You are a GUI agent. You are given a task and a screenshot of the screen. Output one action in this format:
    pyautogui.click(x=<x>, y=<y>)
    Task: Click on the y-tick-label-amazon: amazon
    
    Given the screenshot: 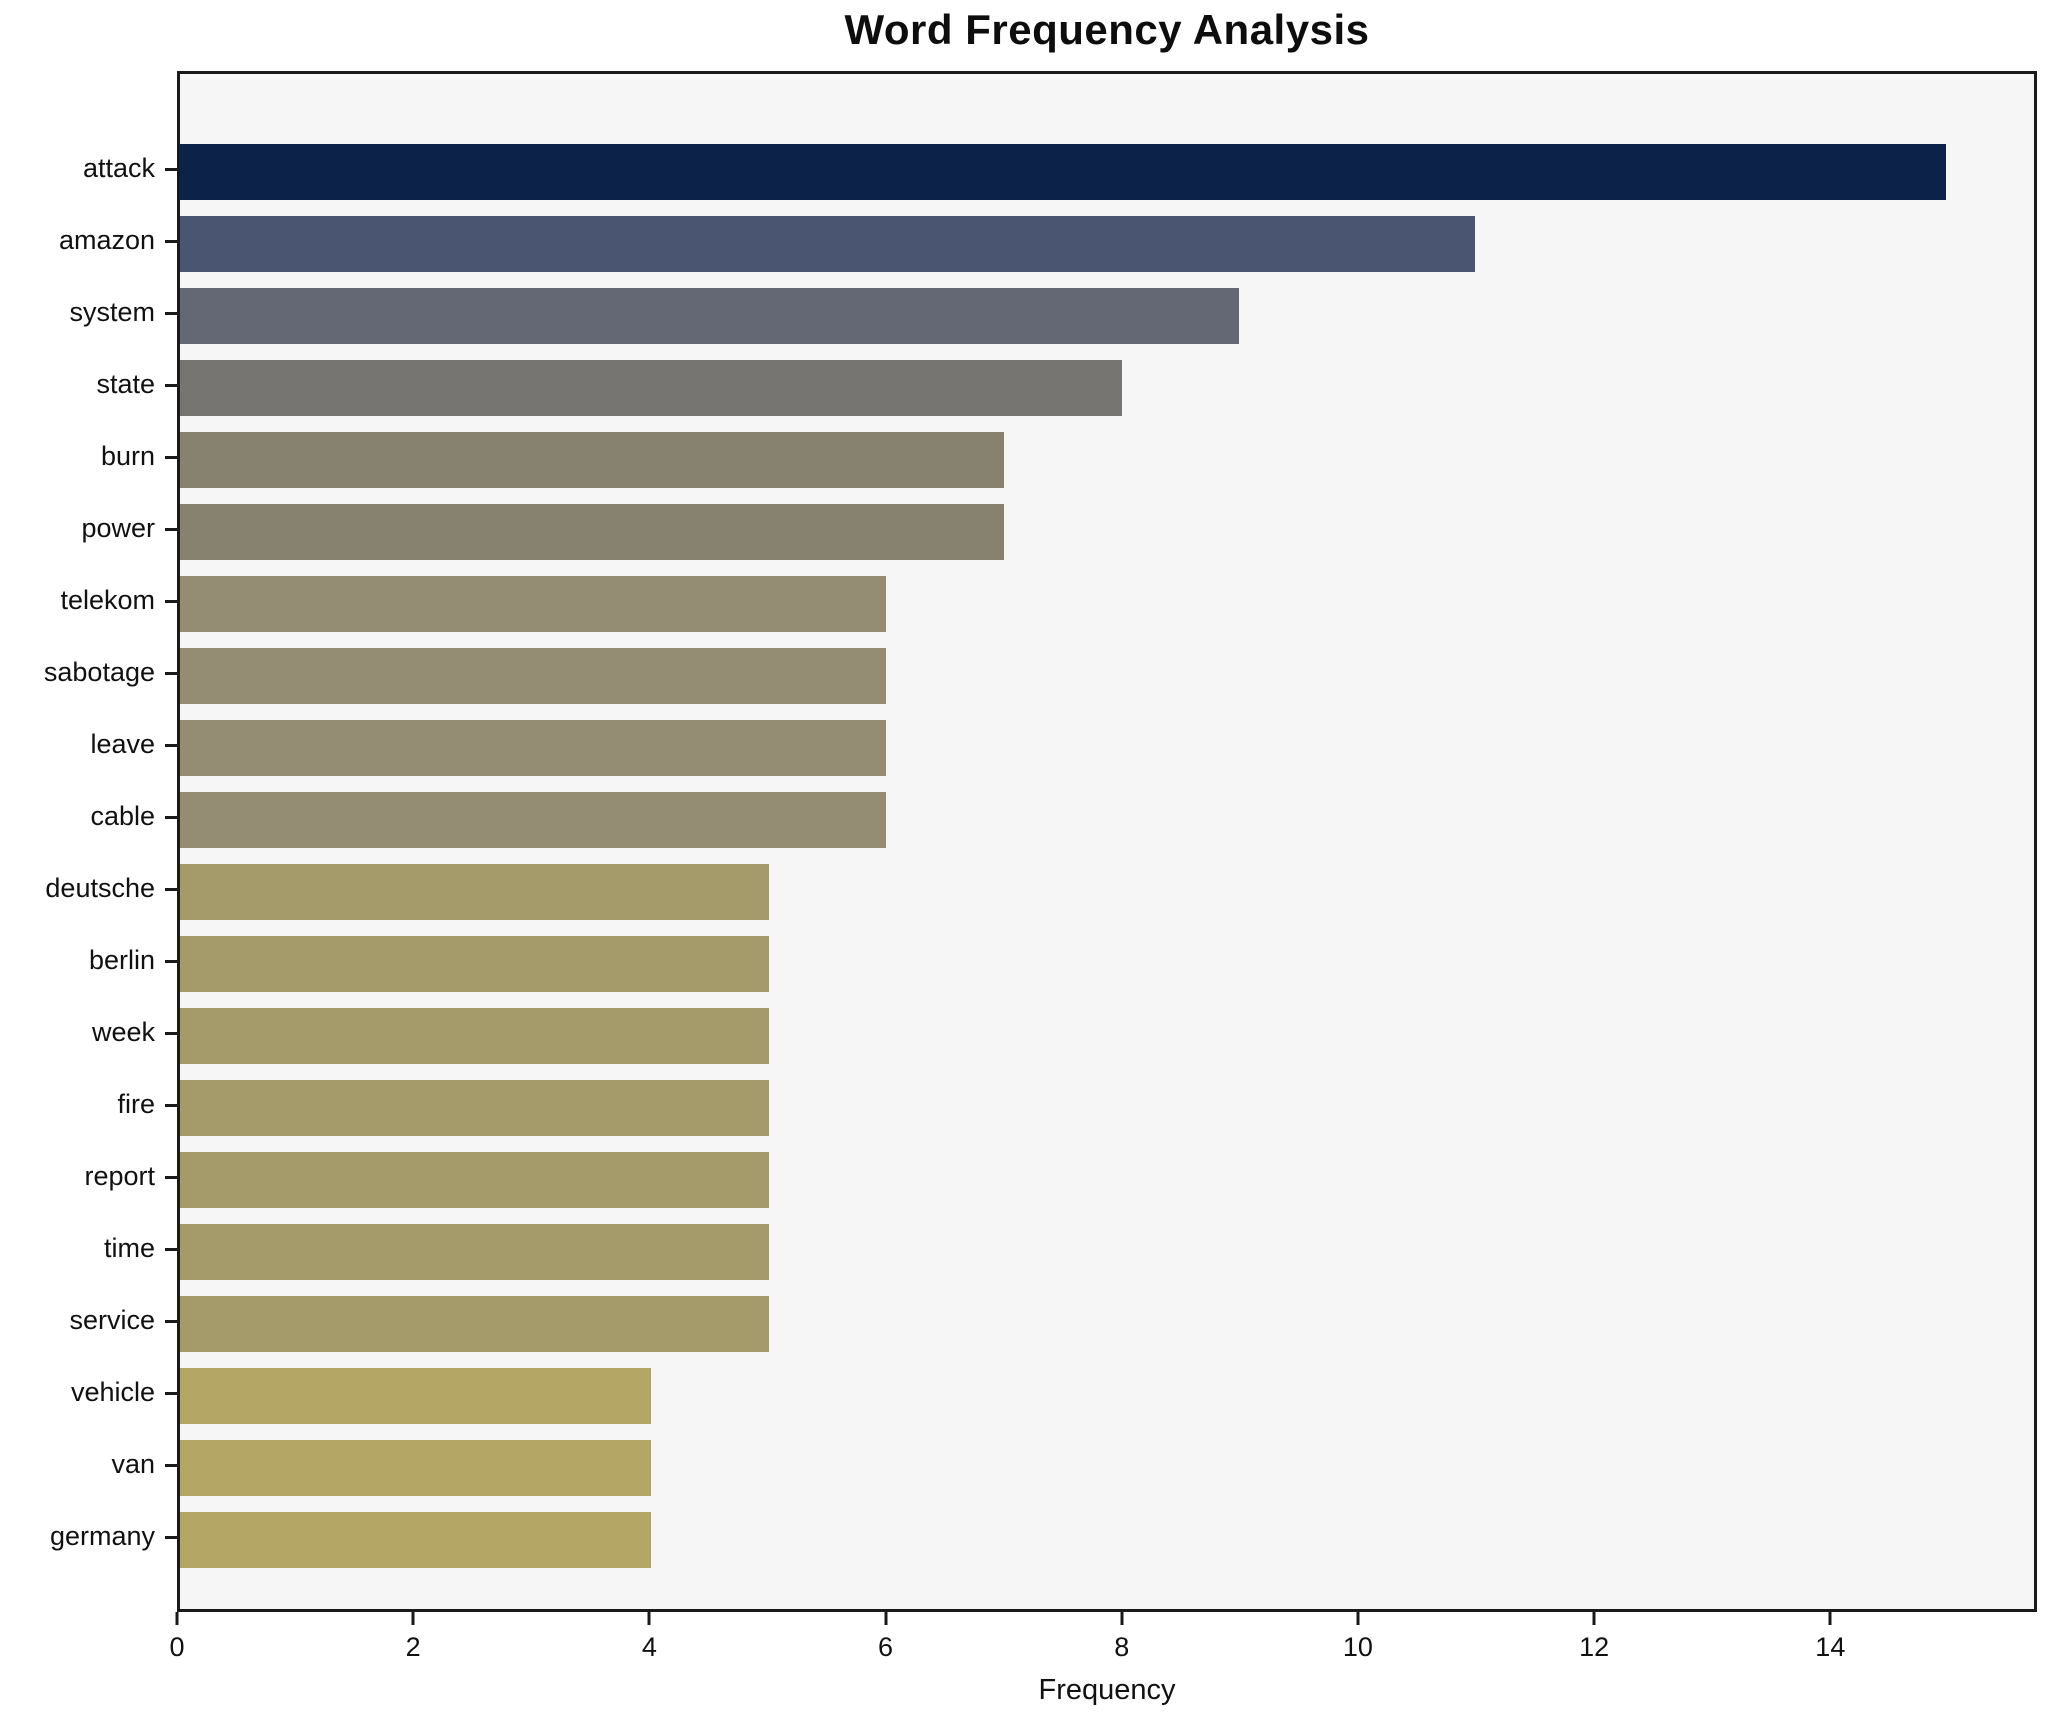 What is the action you would take?
    pyautogui.click(x=106, y=239)
    